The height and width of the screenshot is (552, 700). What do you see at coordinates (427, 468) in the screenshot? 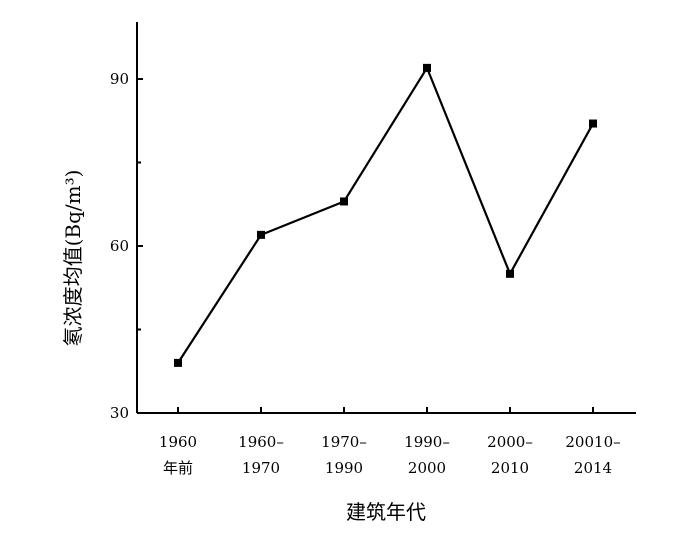
I see `x-tick-label-line: 2000` at bounding box center [427, 468].